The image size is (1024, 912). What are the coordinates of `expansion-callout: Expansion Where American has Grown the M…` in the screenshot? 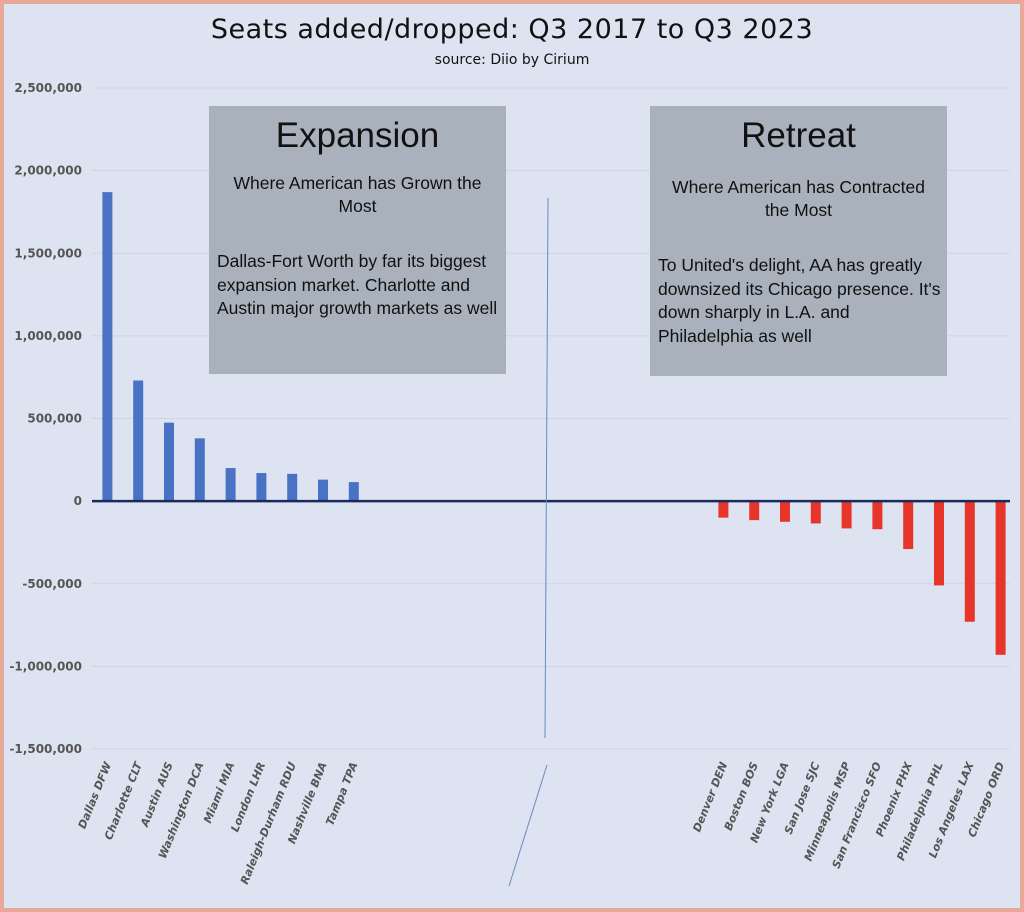 It's located at (357, 240).